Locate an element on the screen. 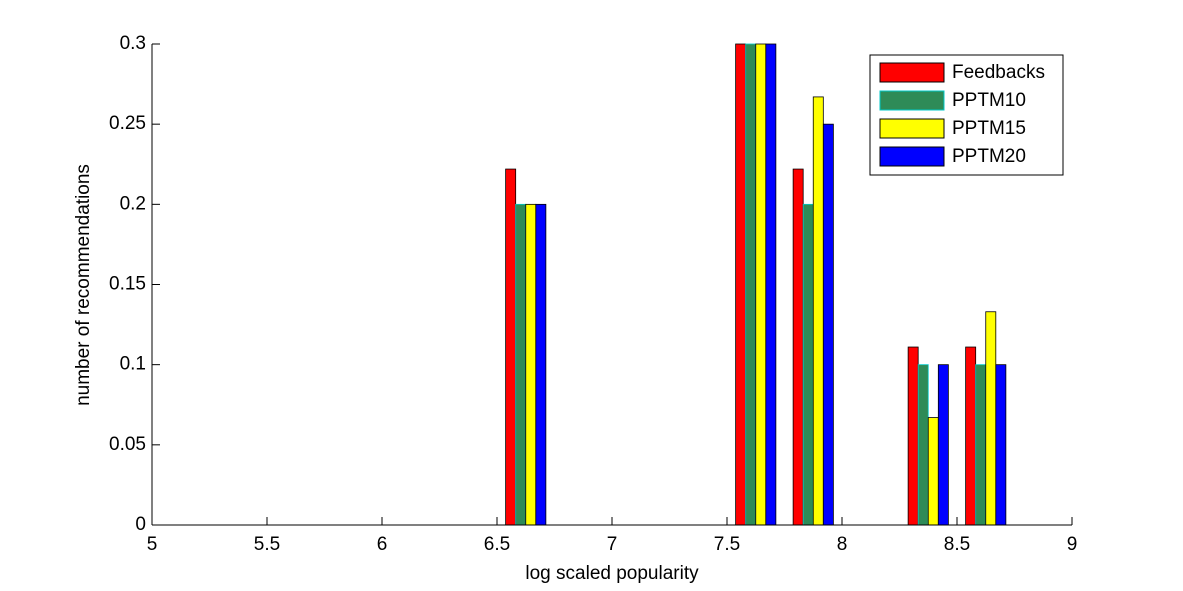  x-tick-label: 6.5 is located at coordinates (497, 544).